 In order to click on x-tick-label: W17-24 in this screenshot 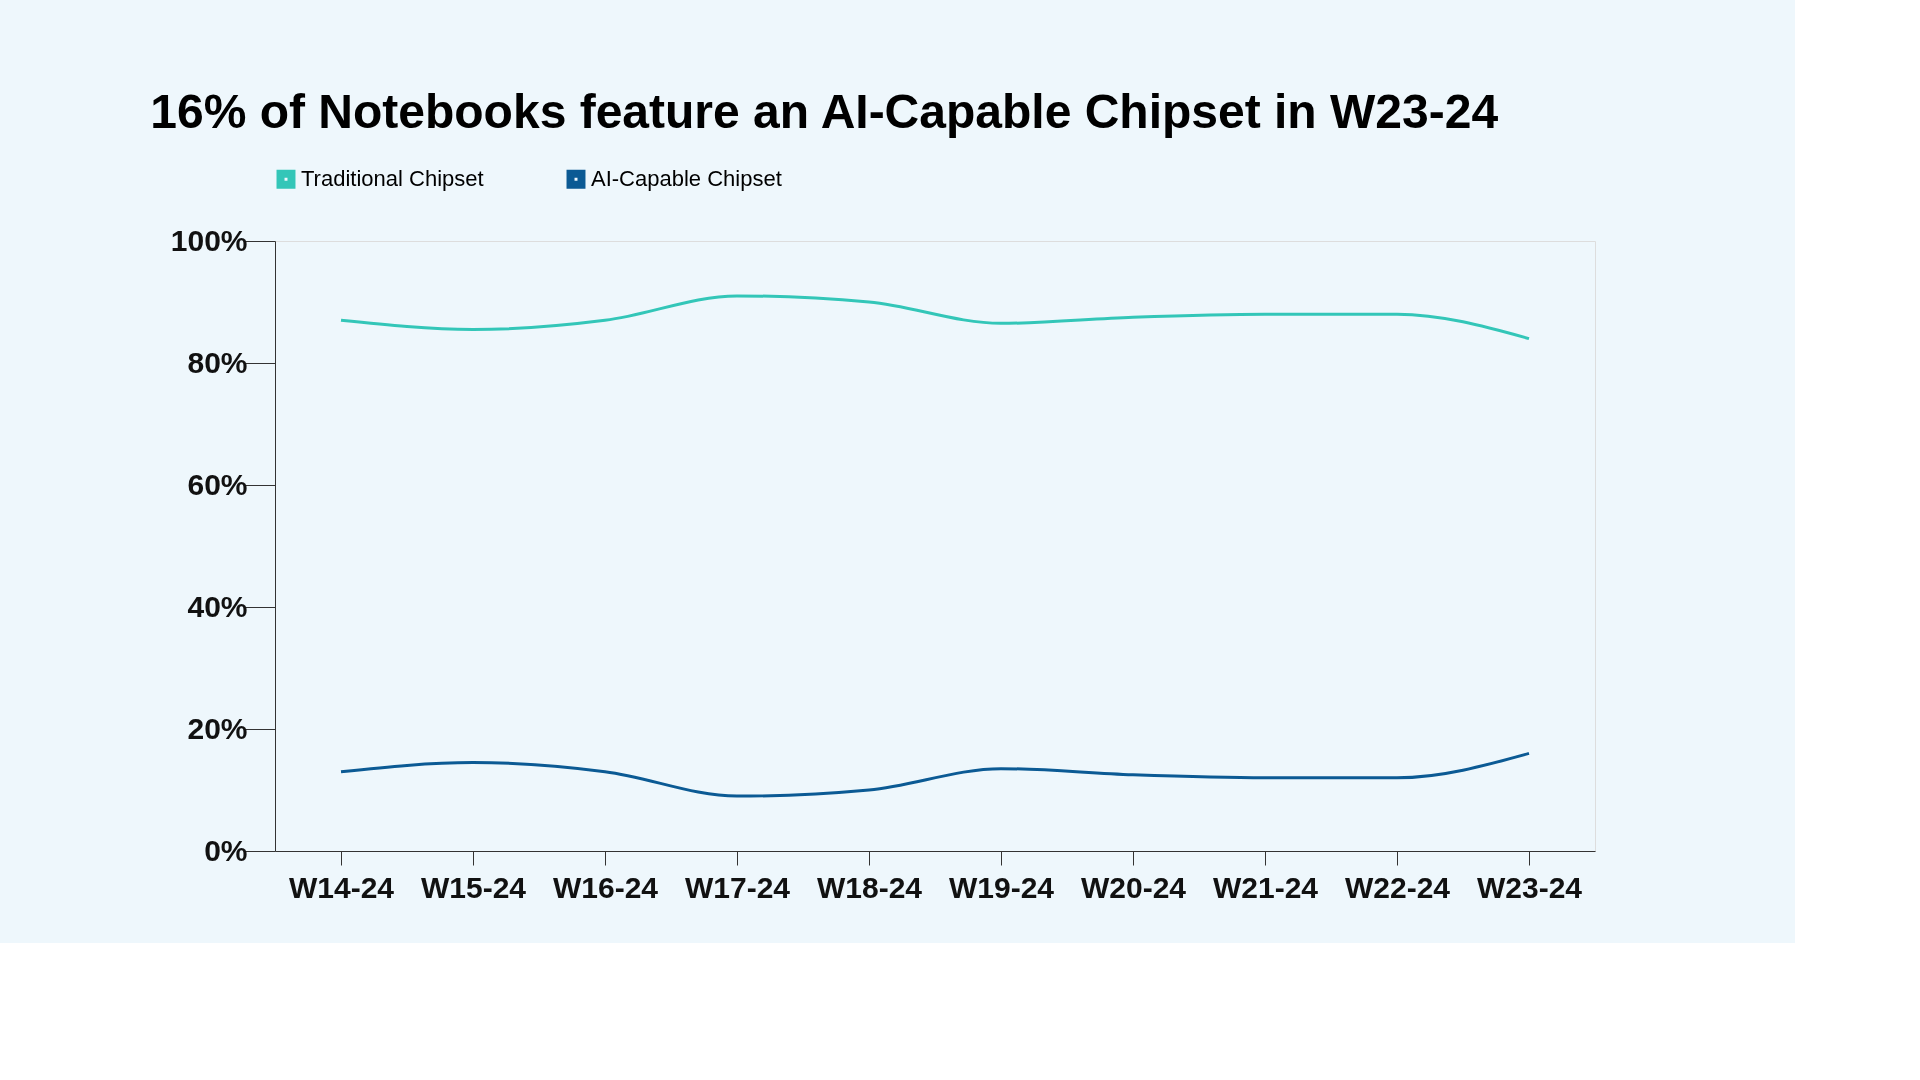, I will do `click(737, 887)`.